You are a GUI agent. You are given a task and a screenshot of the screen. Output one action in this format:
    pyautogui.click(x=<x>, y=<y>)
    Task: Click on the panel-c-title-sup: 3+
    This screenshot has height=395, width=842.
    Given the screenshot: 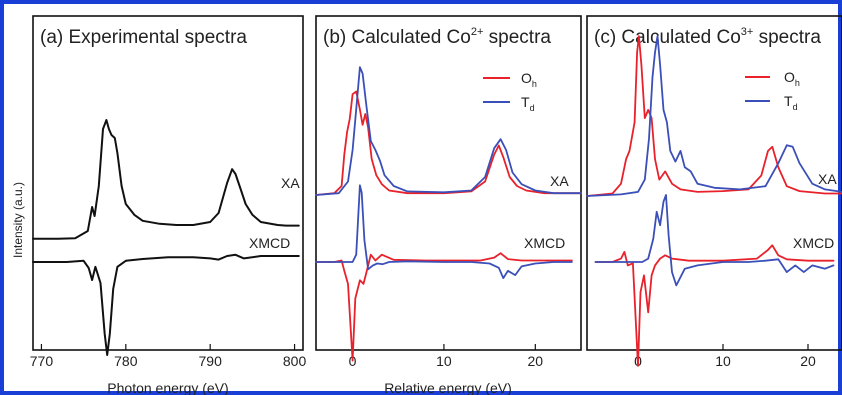 What is the action you would take?
    pyautogui.click(x=747, y=32)
    